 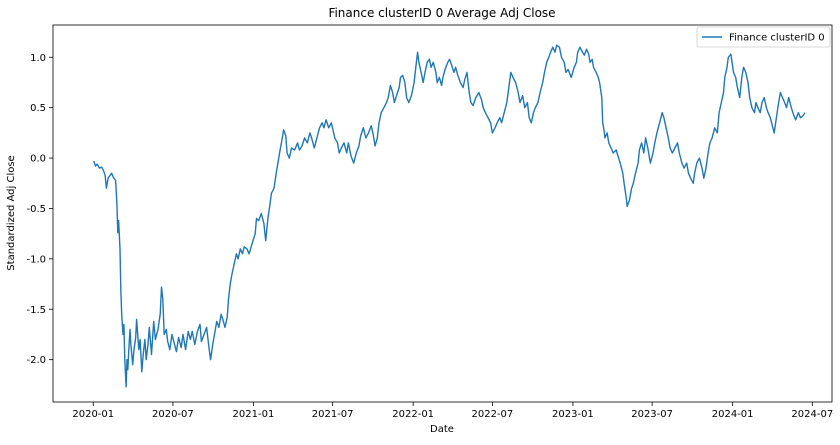 I want to click on chart-title: Finance clusterID 0 Average Adj Close, so click(x=441, y=13).